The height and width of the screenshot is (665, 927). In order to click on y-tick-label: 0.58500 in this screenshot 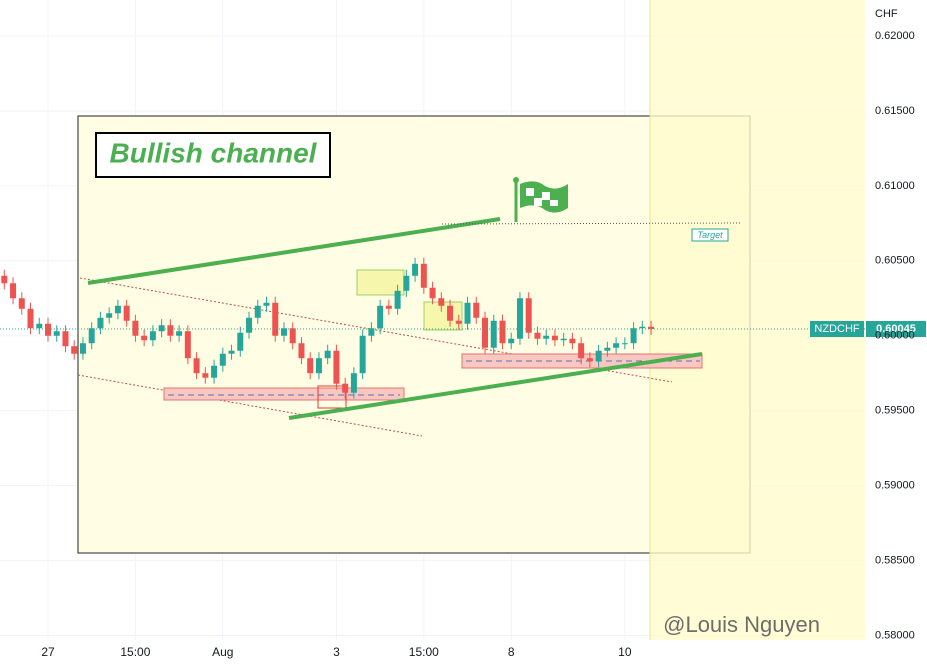, I will do `click(895, 560)`.